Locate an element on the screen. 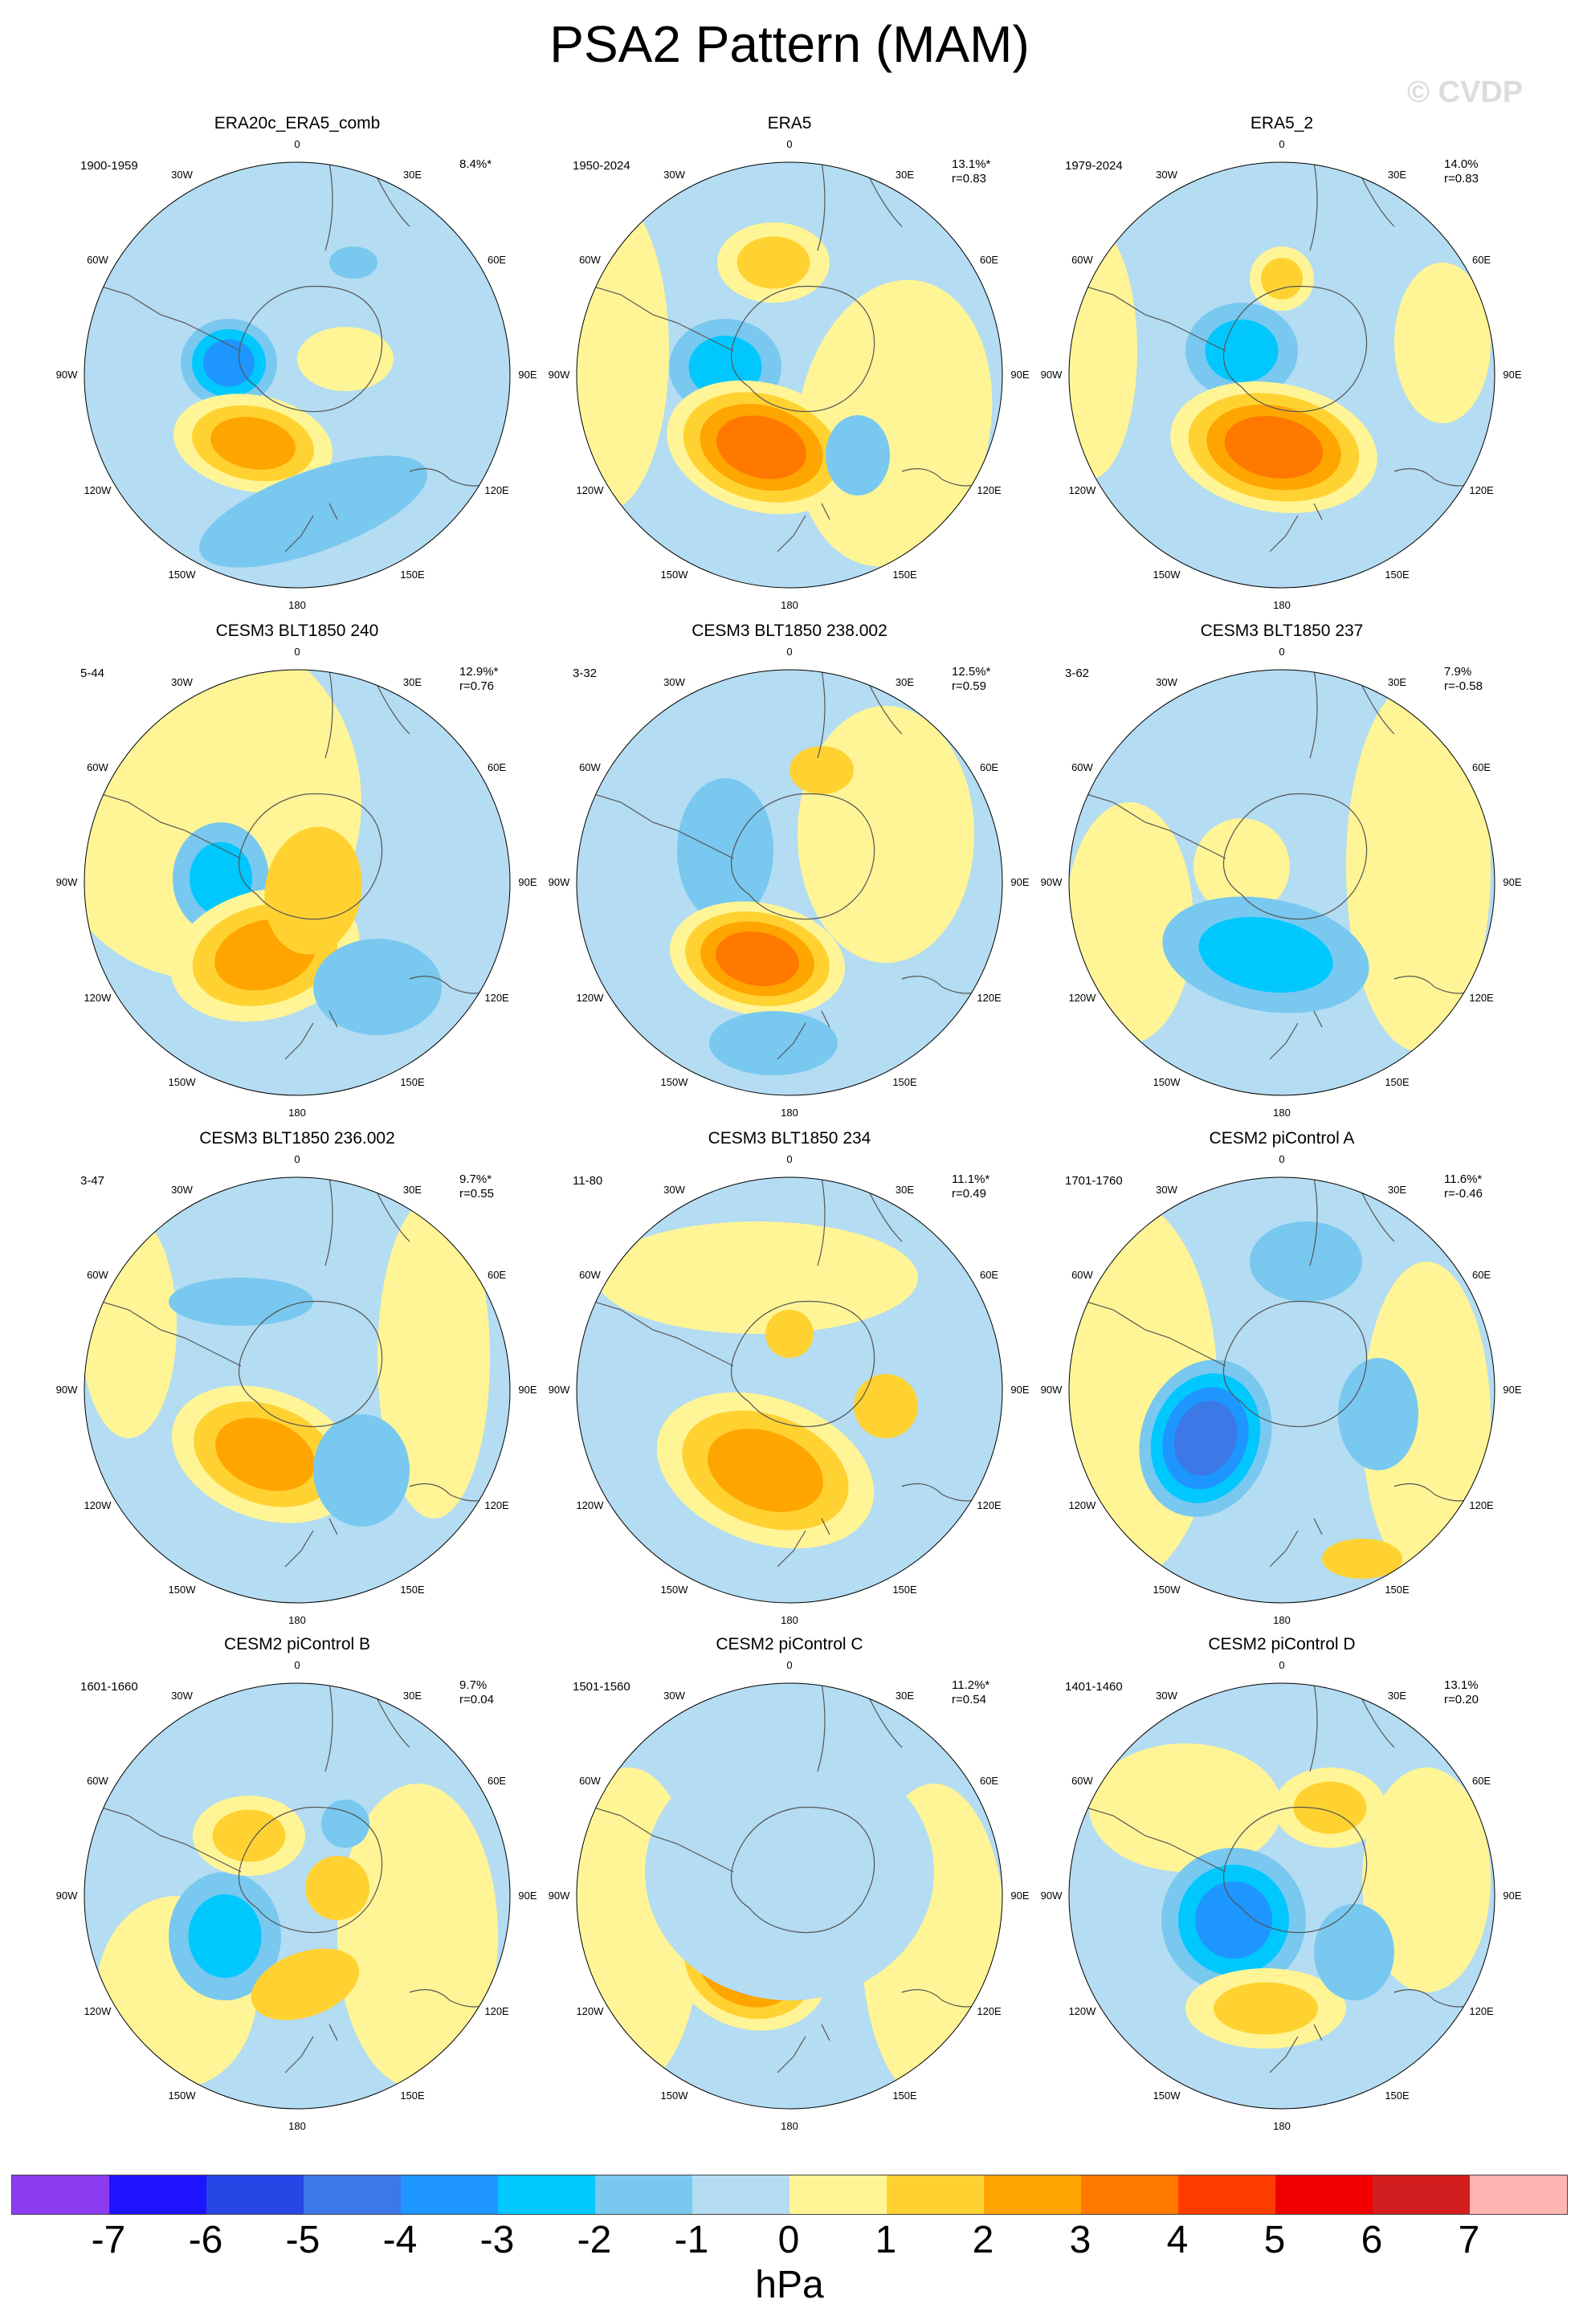  panel-title: CESM3 BLT1850 238.002 is located at coordinates (789, 631).